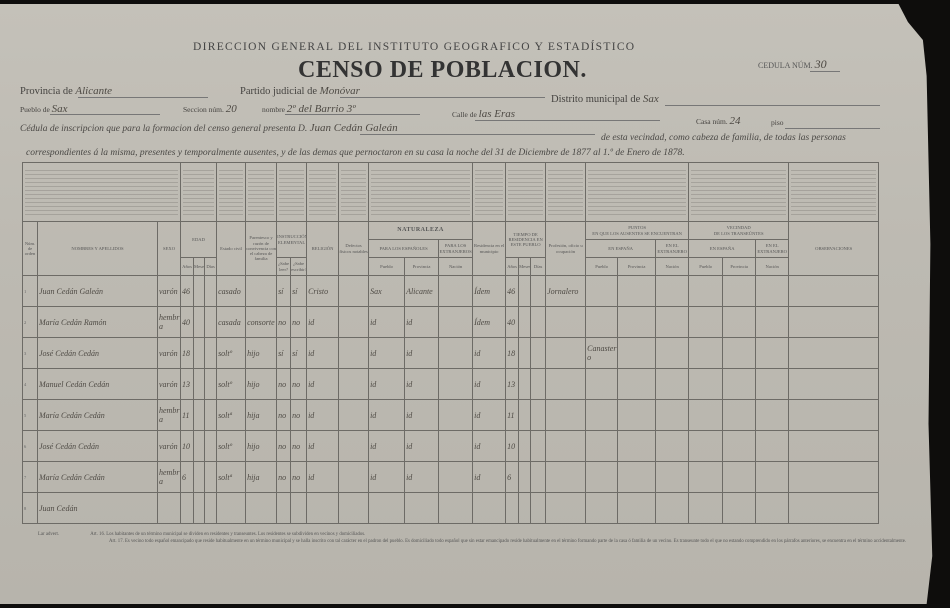  Describe the element at coordinates (231, 477) in the screenshot. I see `cell-estado: soltª` at that location.